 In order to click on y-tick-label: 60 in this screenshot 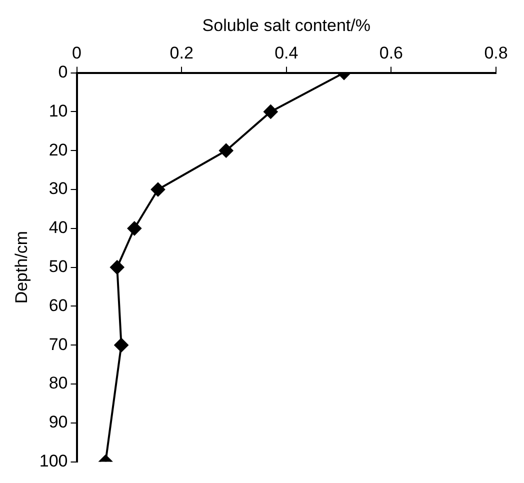, I will do `click(58, 305)`.